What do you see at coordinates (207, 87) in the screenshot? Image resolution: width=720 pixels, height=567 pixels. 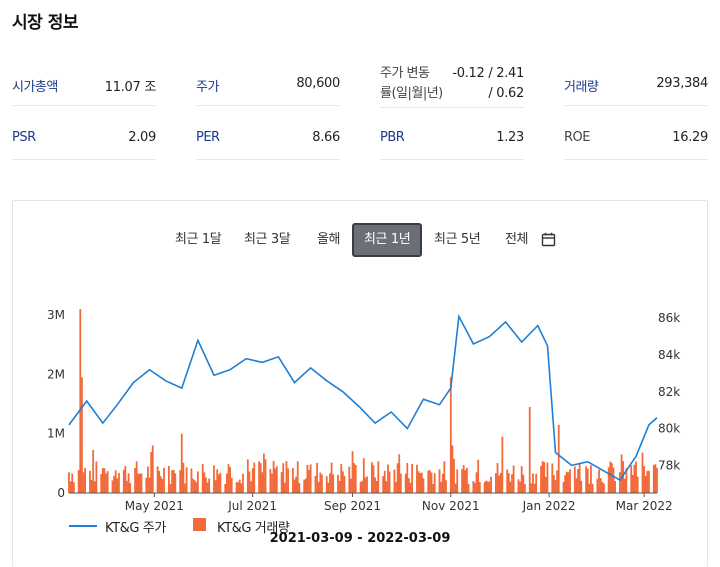 I see `metric-label: 주가` at bounding box center [207, 87].